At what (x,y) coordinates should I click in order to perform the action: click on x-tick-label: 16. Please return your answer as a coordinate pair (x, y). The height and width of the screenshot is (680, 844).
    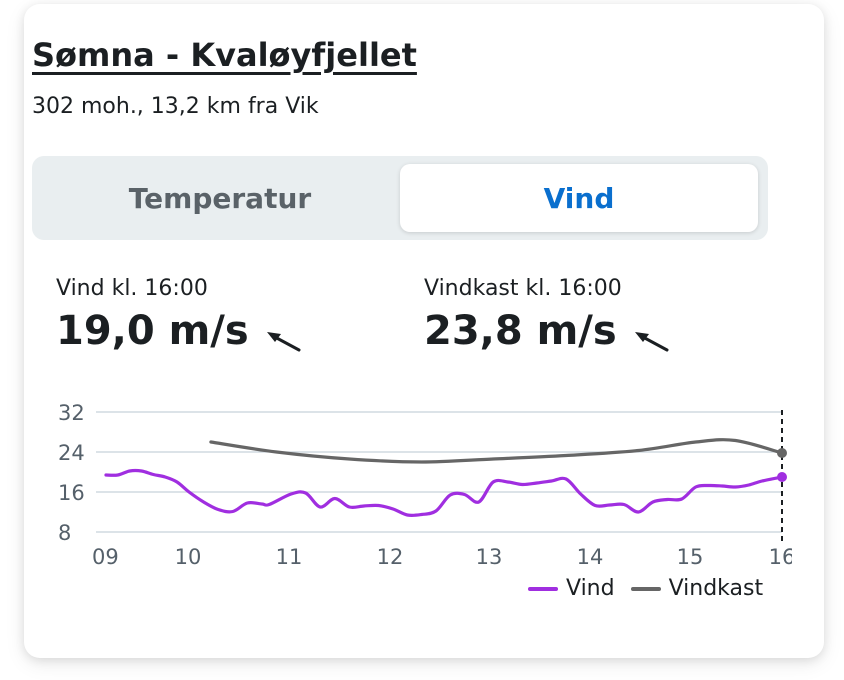
    Looking at the image, I should click on (782, 557).